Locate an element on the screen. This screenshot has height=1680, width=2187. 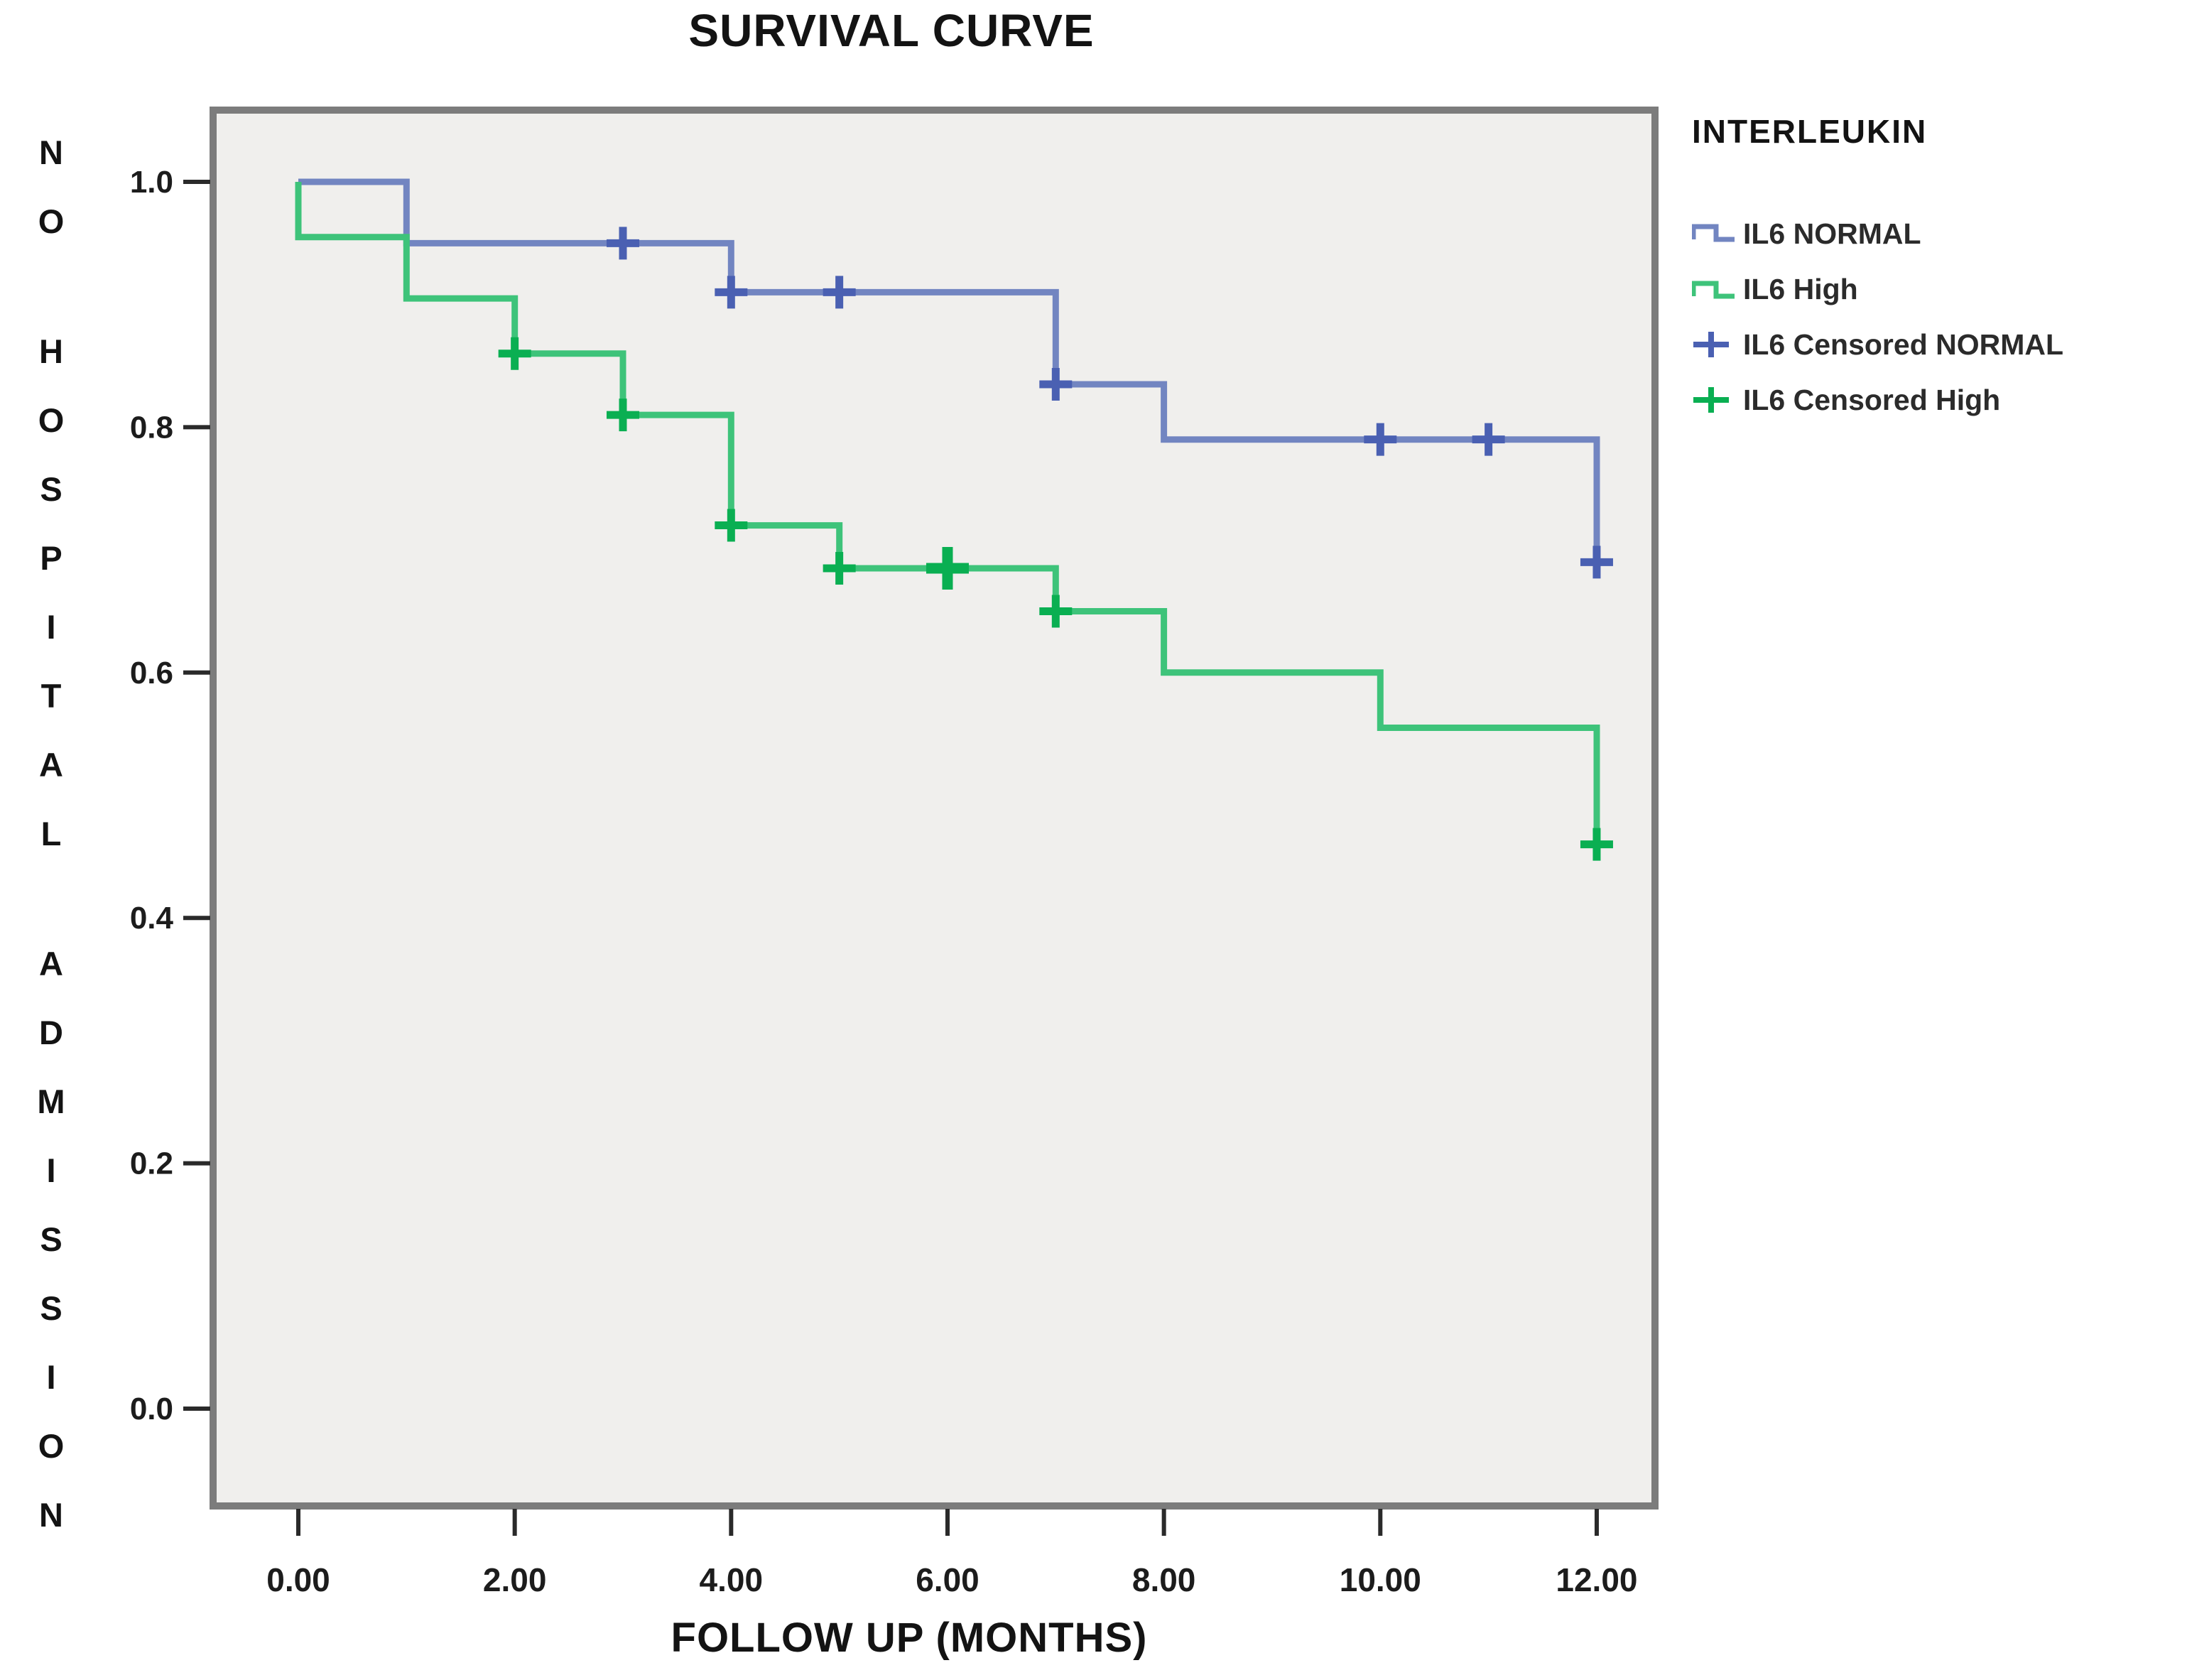
y-axis-title-letter: P is located at coordinates (51, 558).